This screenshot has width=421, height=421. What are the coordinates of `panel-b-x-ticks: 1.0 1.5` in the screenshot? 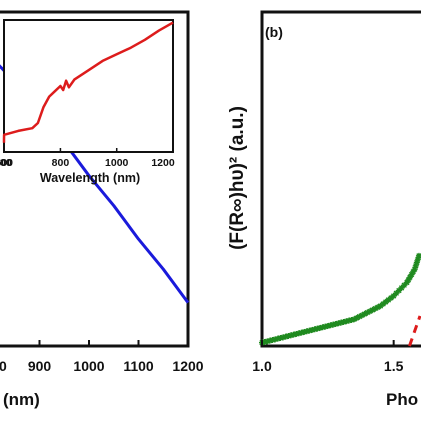 It's located at (328, 357).